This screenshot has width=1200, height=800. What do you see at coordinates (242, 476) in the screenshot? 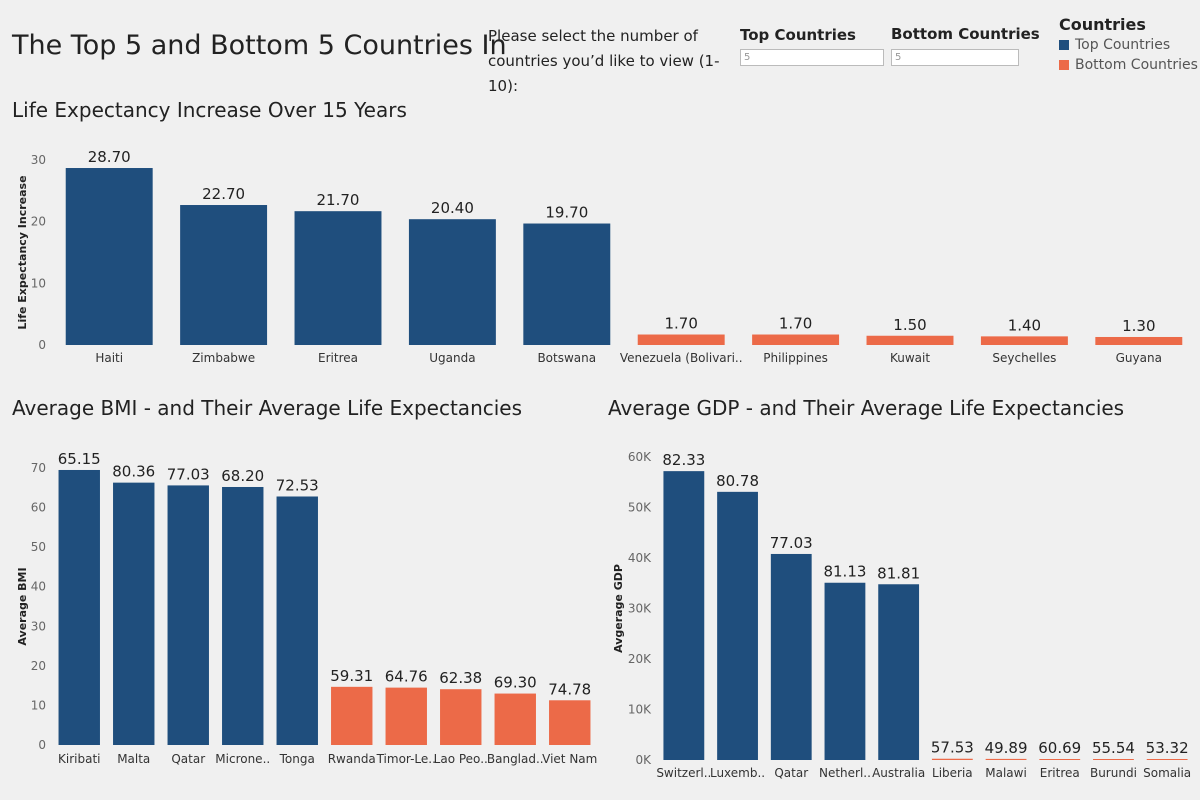
I see `data-label: 68.20` at bounding box center [242, 476].